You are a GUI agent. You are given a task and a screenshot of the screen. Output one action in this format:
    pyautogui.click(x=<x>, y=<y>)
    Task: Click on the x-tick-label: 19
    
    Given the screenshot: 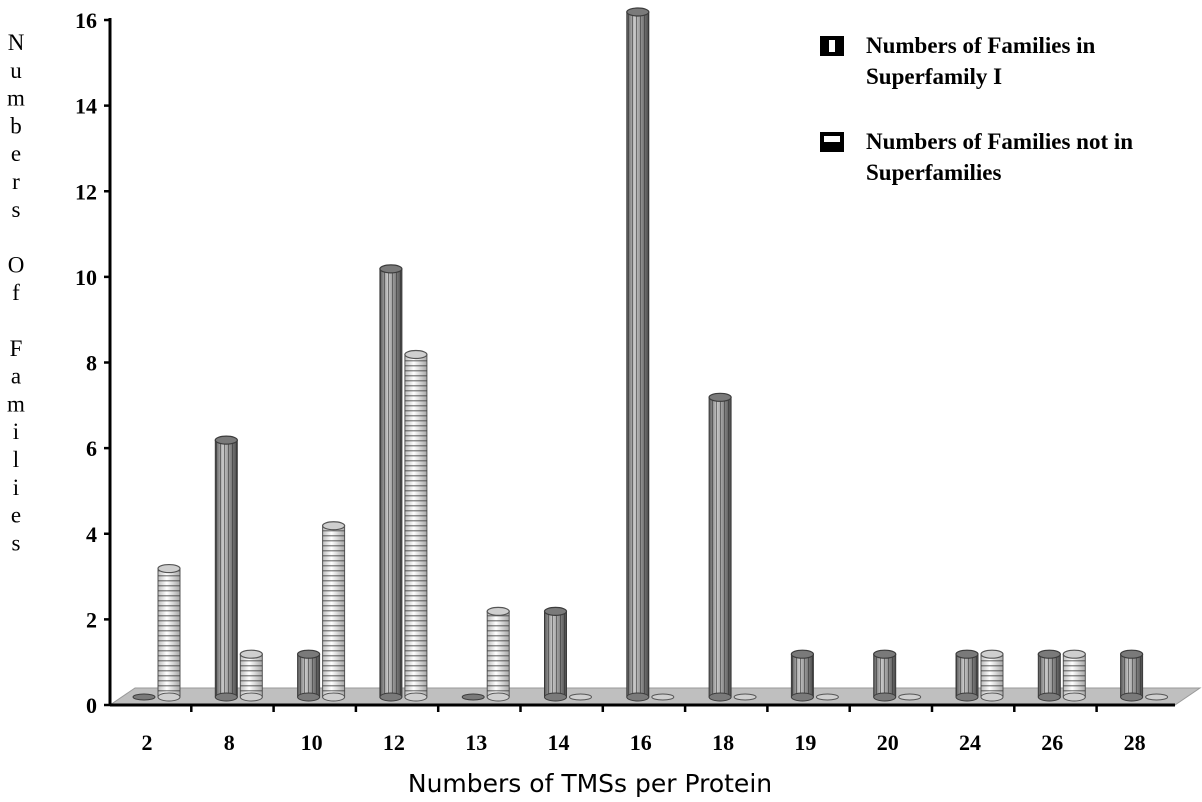 What is the action you would take?
    pyautogui.click(x=805, y=742)
    